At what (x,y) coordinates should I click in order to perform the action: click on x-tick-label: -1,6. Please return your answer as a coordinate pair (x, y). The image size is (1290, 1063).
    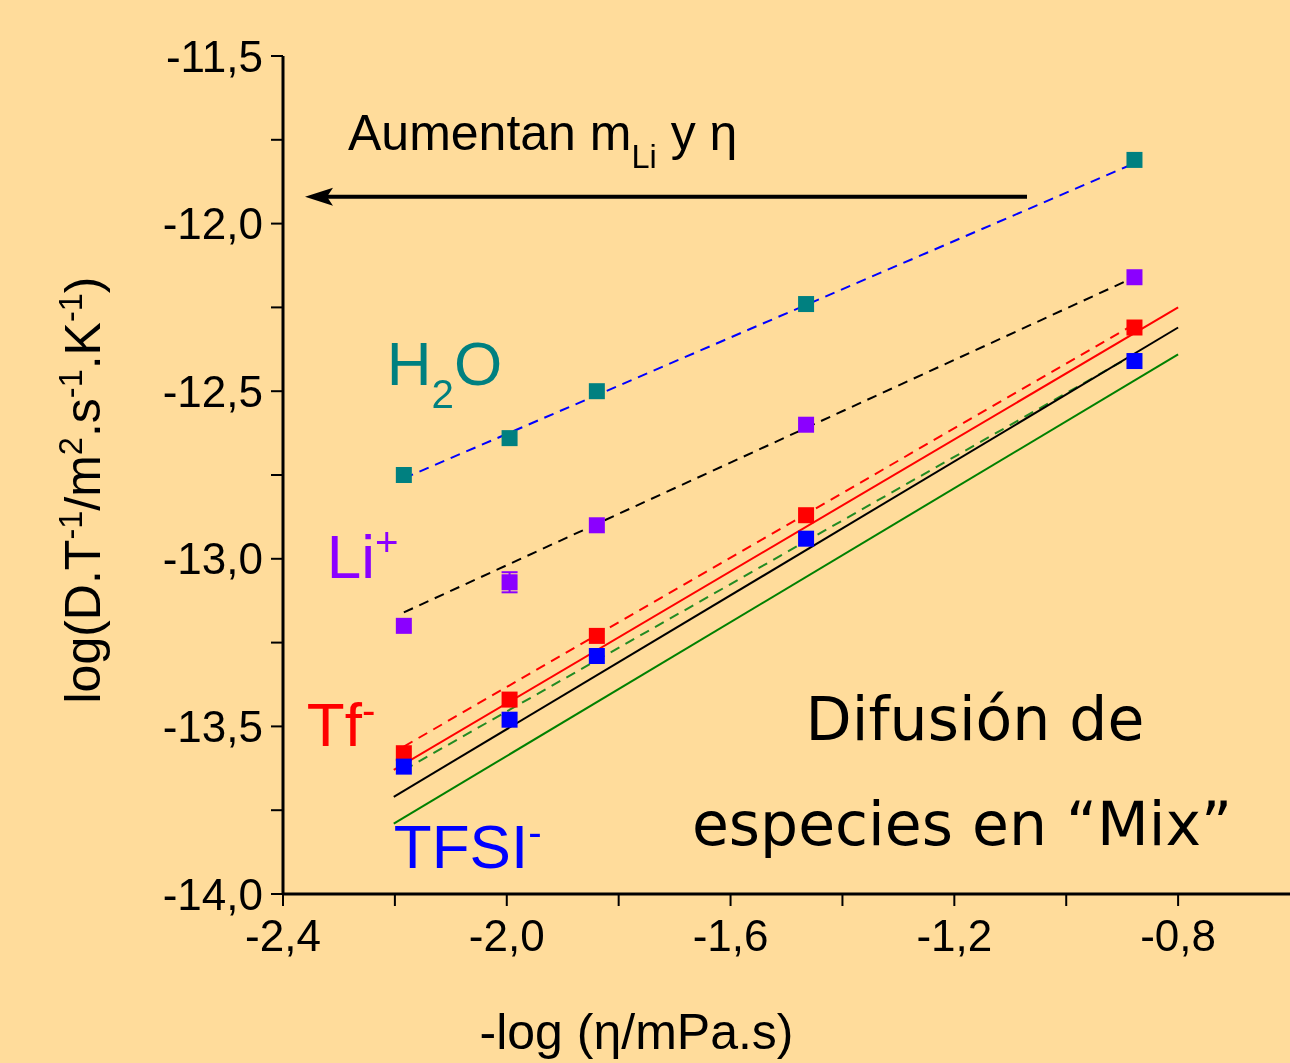
    Looking at the image, I should click on (730, 936).